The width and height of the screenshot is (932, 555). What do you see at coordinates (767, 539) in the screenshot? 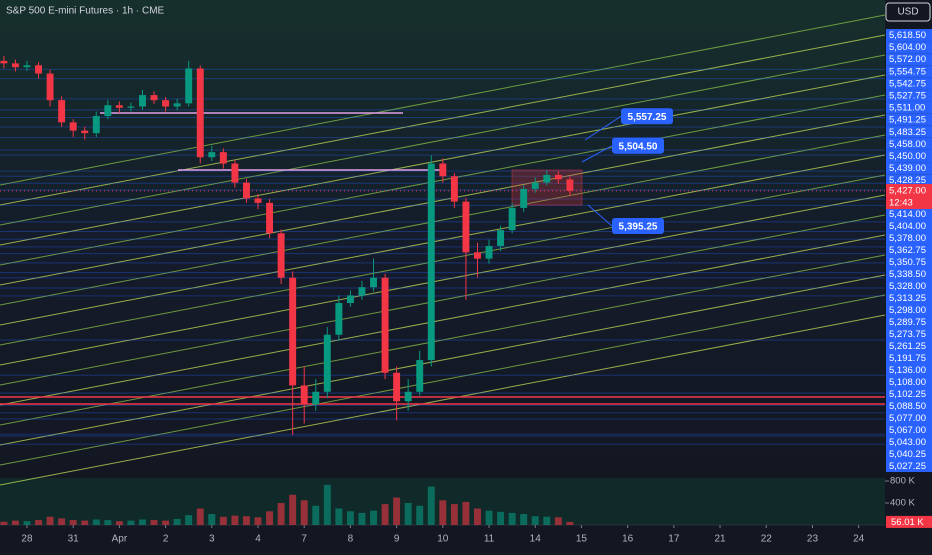
I see `x-tick-label: 22` at bounding box center [767, 539].